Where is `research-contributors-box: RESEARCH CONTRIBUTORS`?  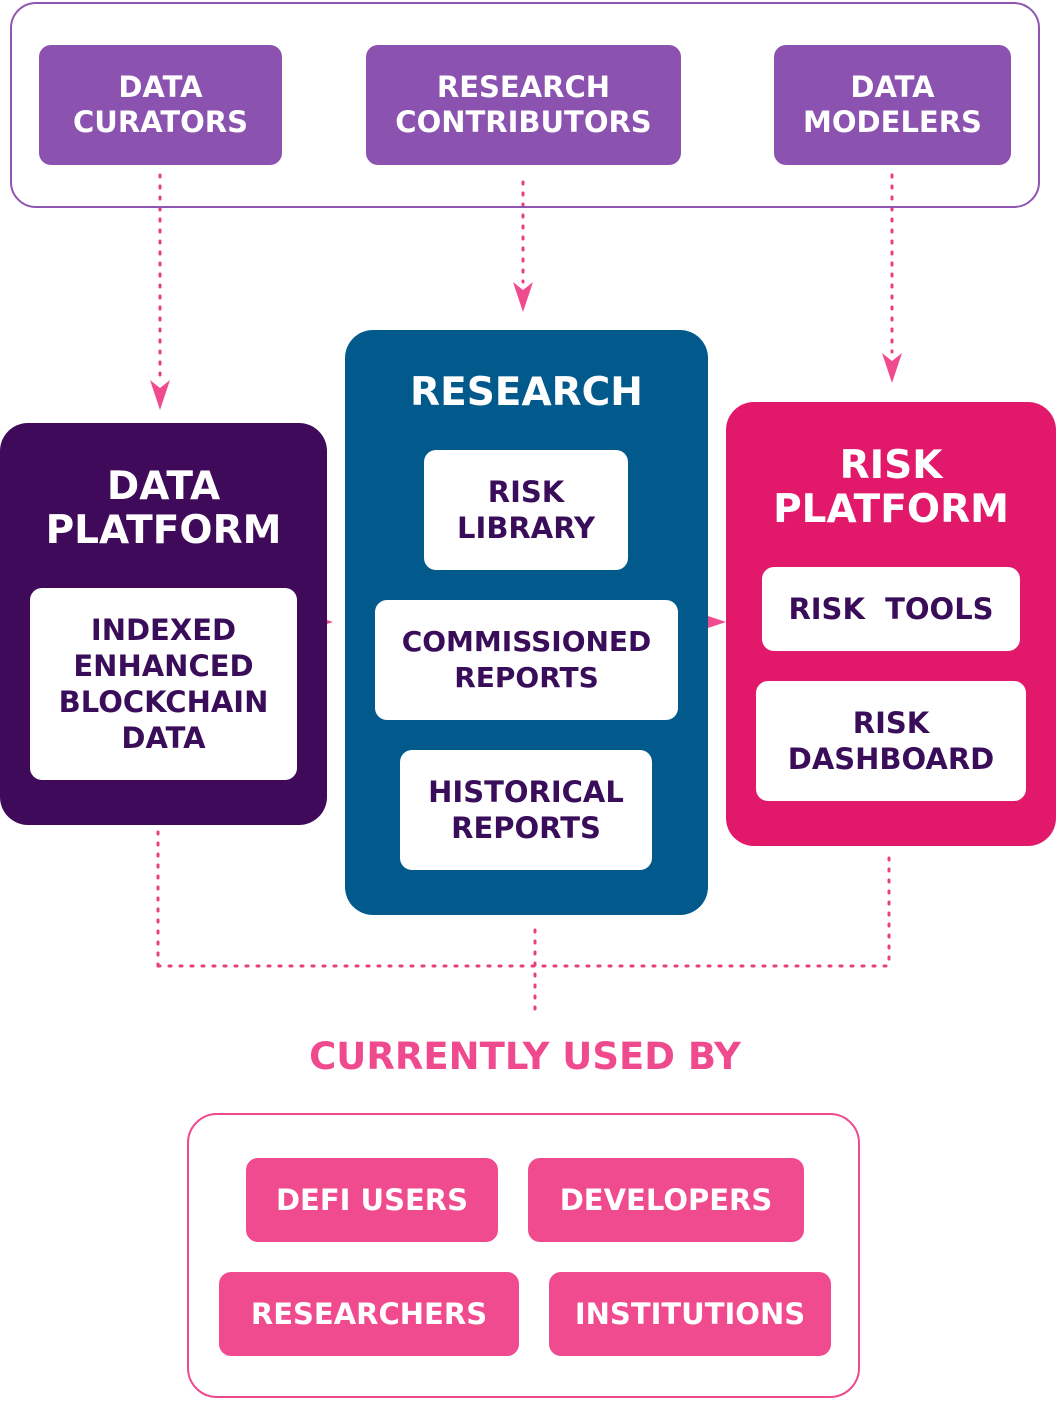 research-contributors-box: RESEARCH CONTRIBUTORS is located at coordinates (523, 105).